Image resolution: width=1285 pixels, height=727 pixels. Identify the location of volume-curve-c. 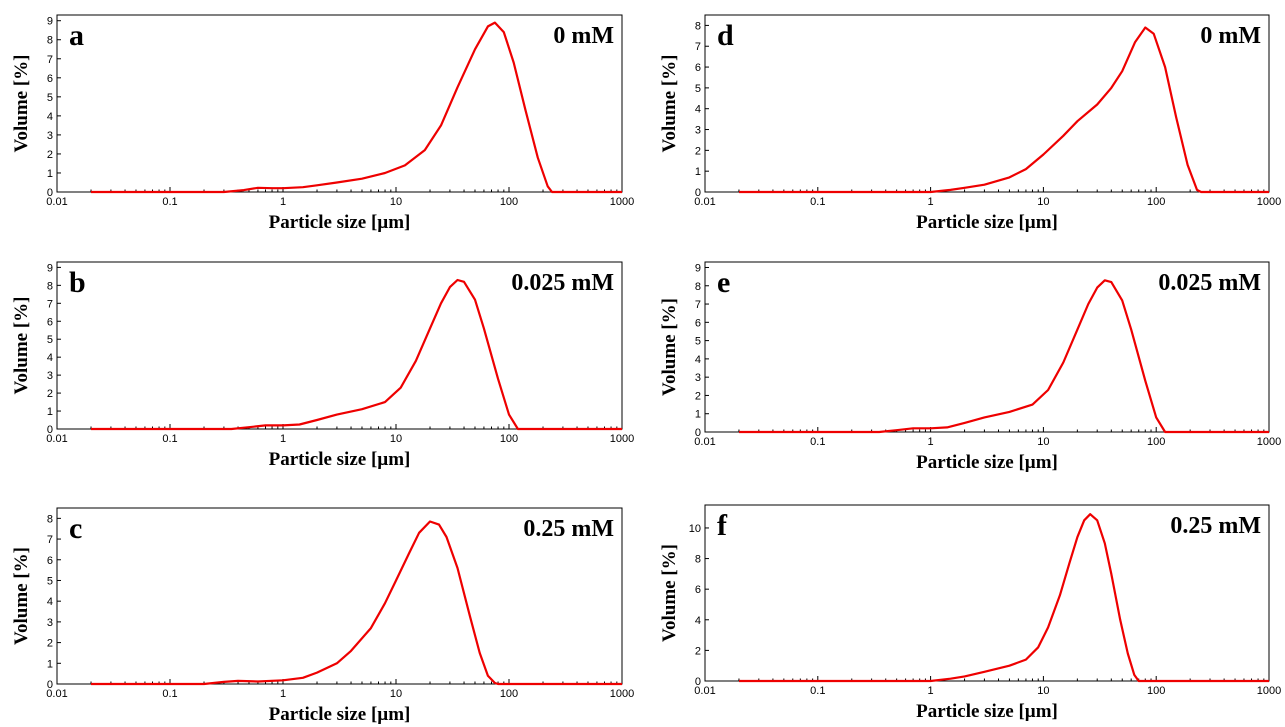
(356, 603).